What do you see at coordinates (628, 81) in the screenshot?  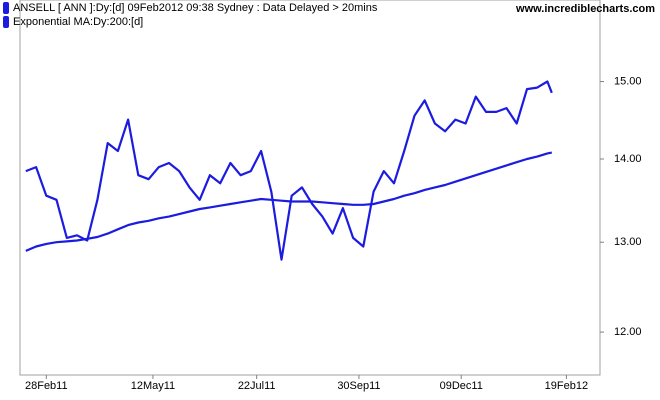 I see `y-tick-label: 15.00` at bounding box center [628, 81].